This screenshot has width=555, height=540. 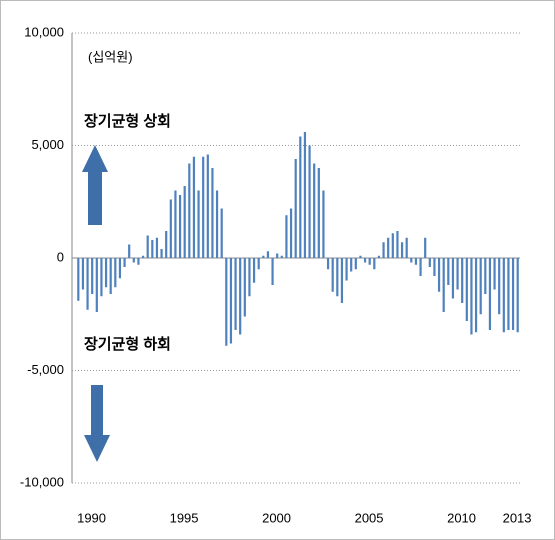 What do you see at coordinates (97, 423) in the screenshot?
I see `down-arrow` at bounding box center [97, 423].